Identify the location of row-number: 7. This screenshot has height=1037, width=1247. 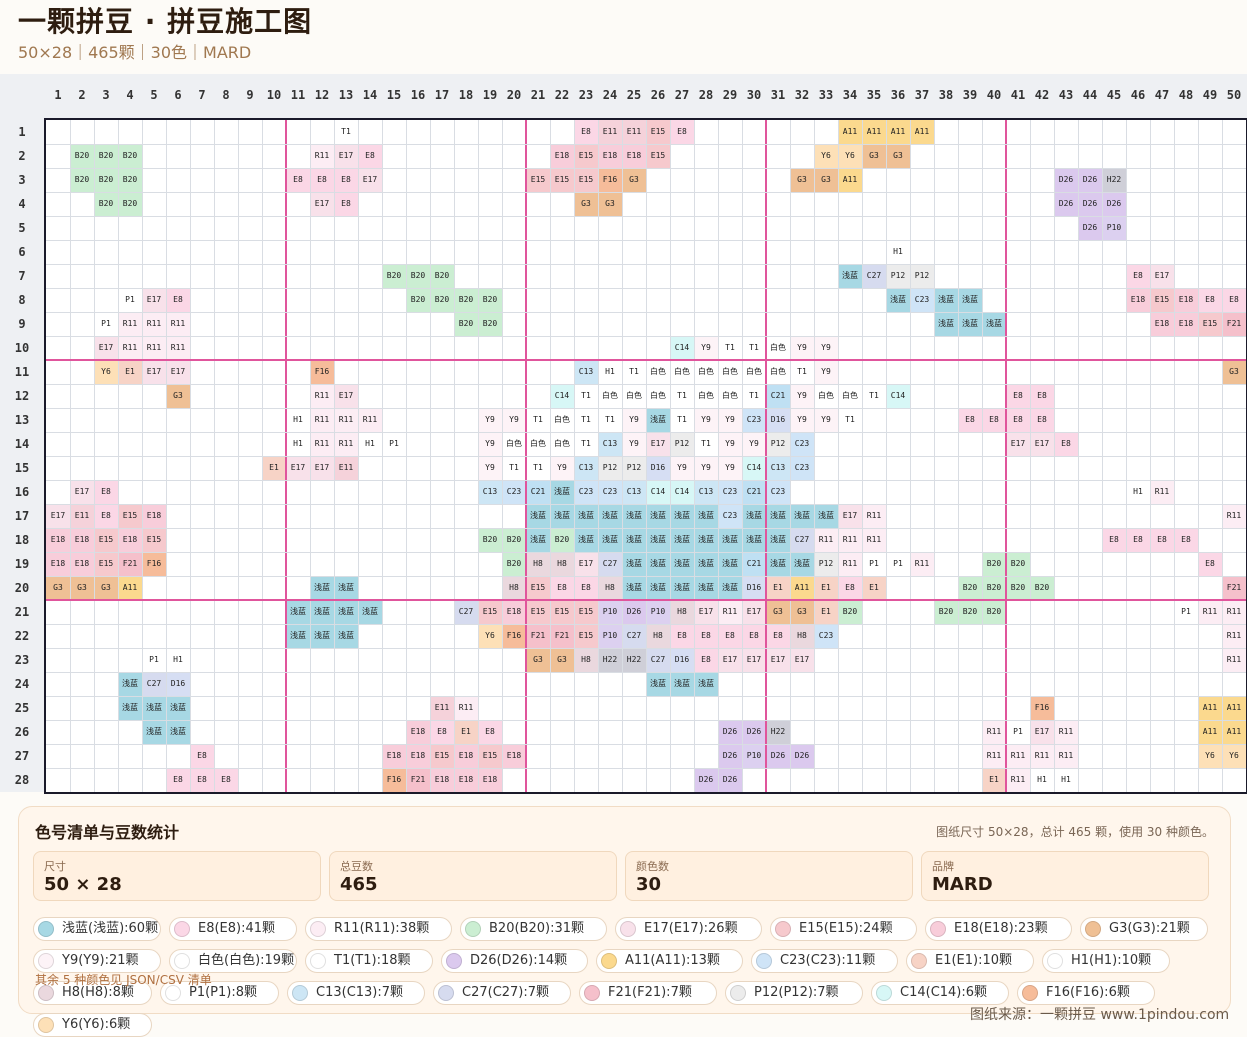
(22, 276).